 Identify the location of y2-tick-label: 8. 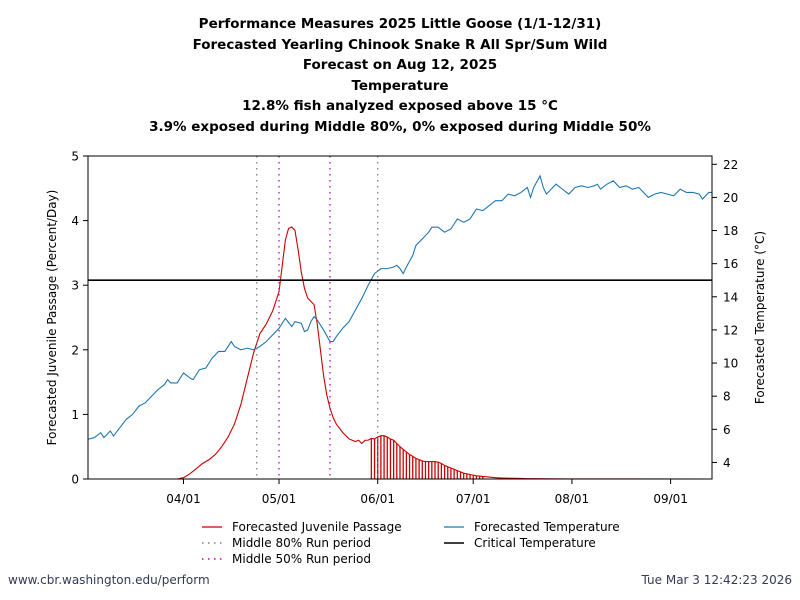
(727, 397).